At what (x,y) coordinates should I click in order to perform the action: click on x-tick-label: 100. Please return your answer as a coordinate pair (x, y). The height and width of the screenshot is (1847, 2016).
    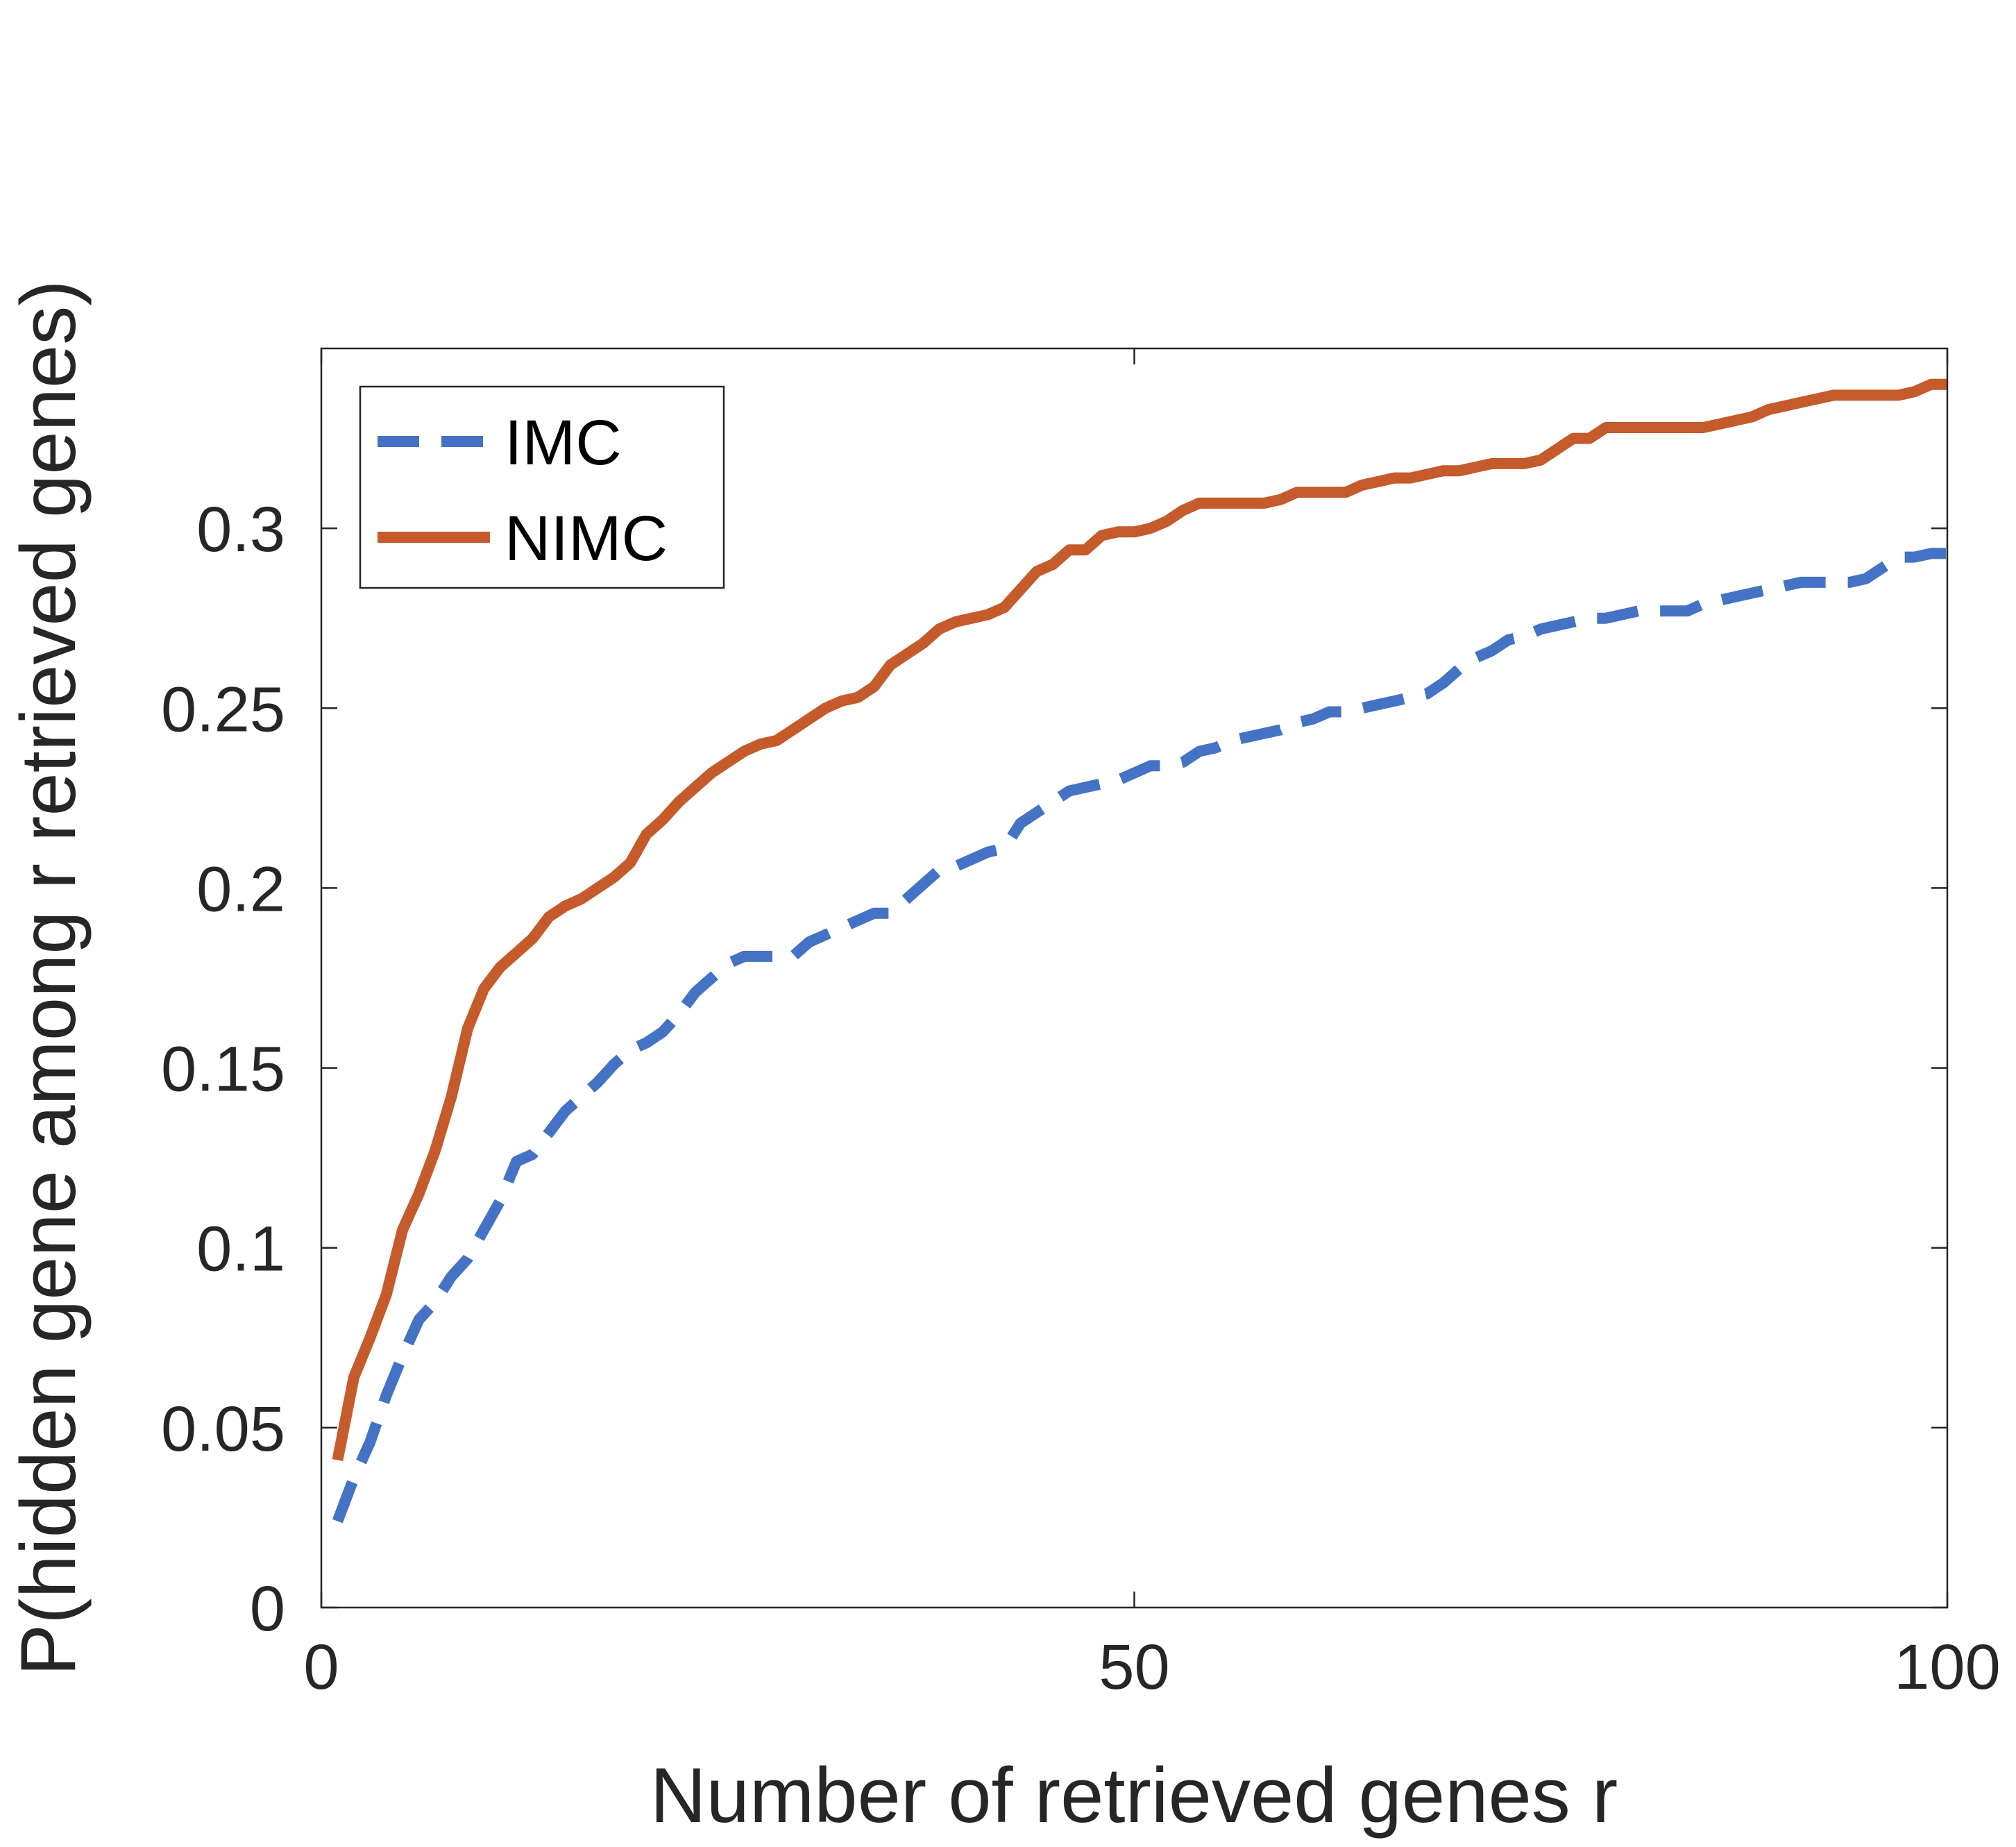
    Looking at the image, I should click on (1947, 1667).